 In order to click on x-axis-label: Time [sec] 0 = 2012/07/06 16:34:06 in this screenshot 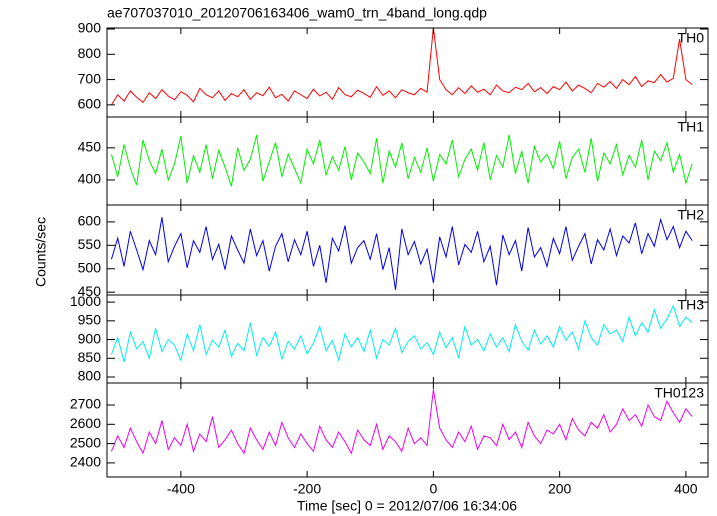, I will do `click(407, 506)`.